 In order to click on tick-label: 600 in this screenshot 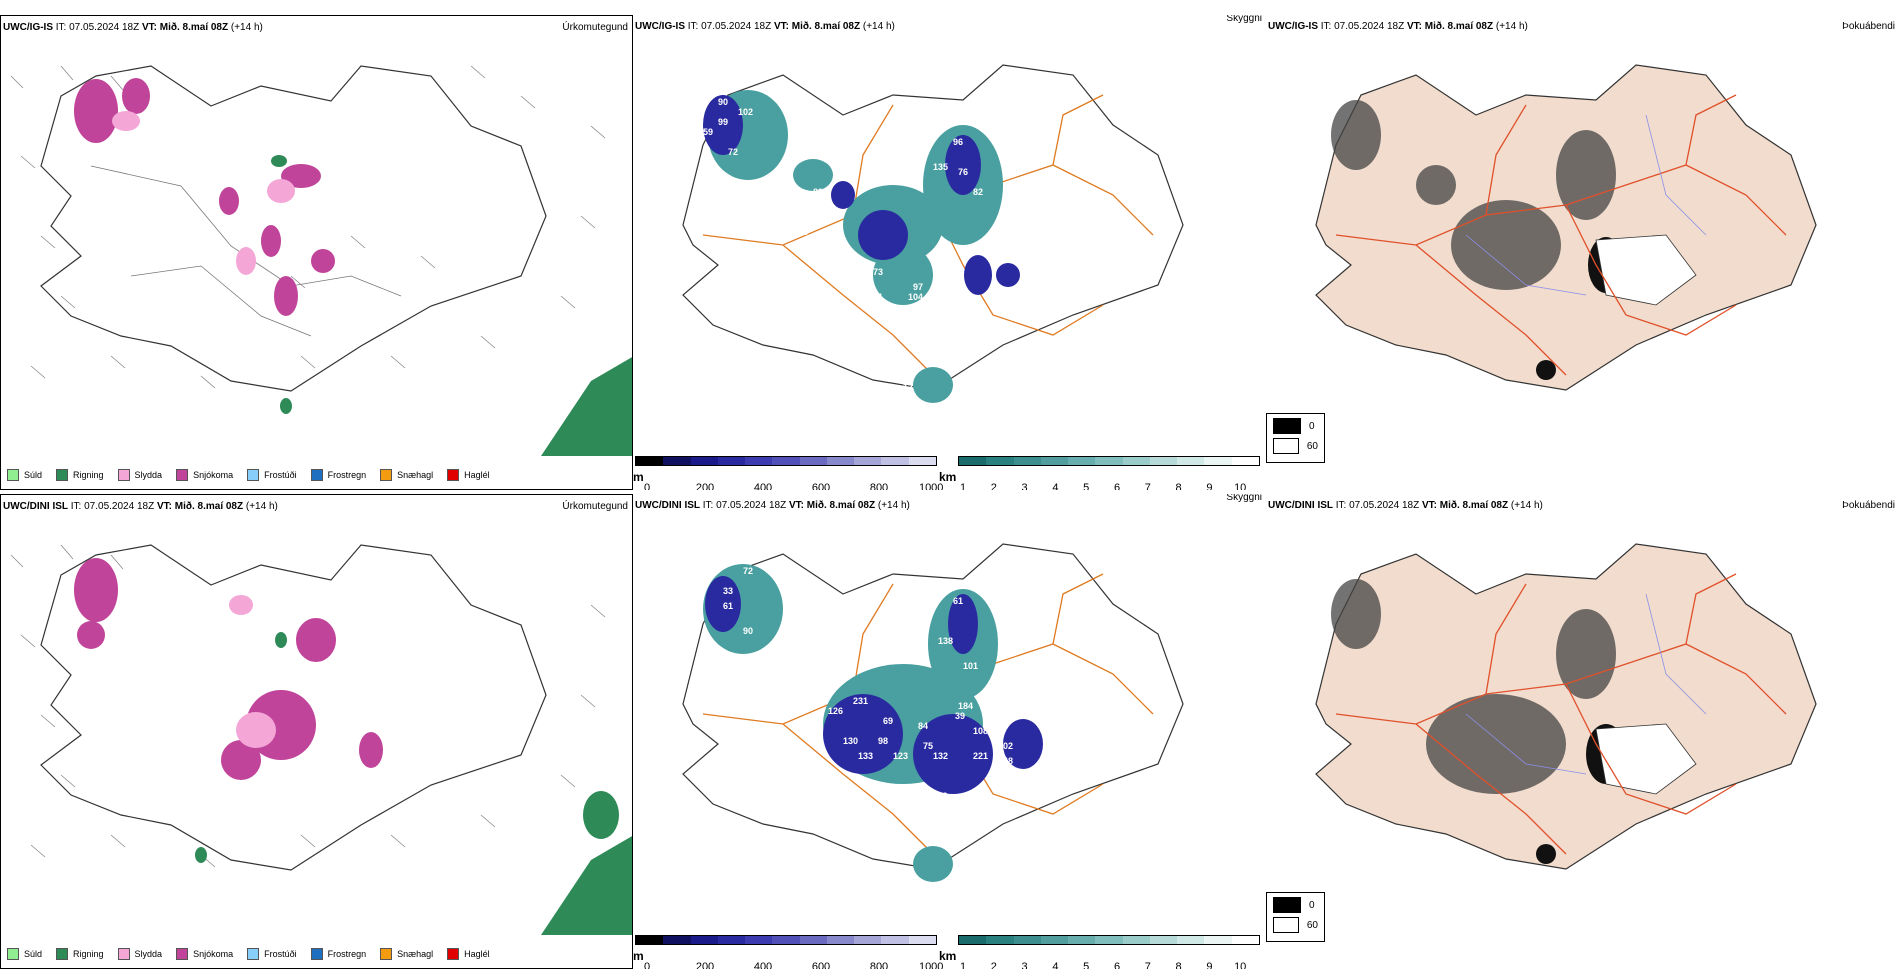, I will do `click(821, 965)`.